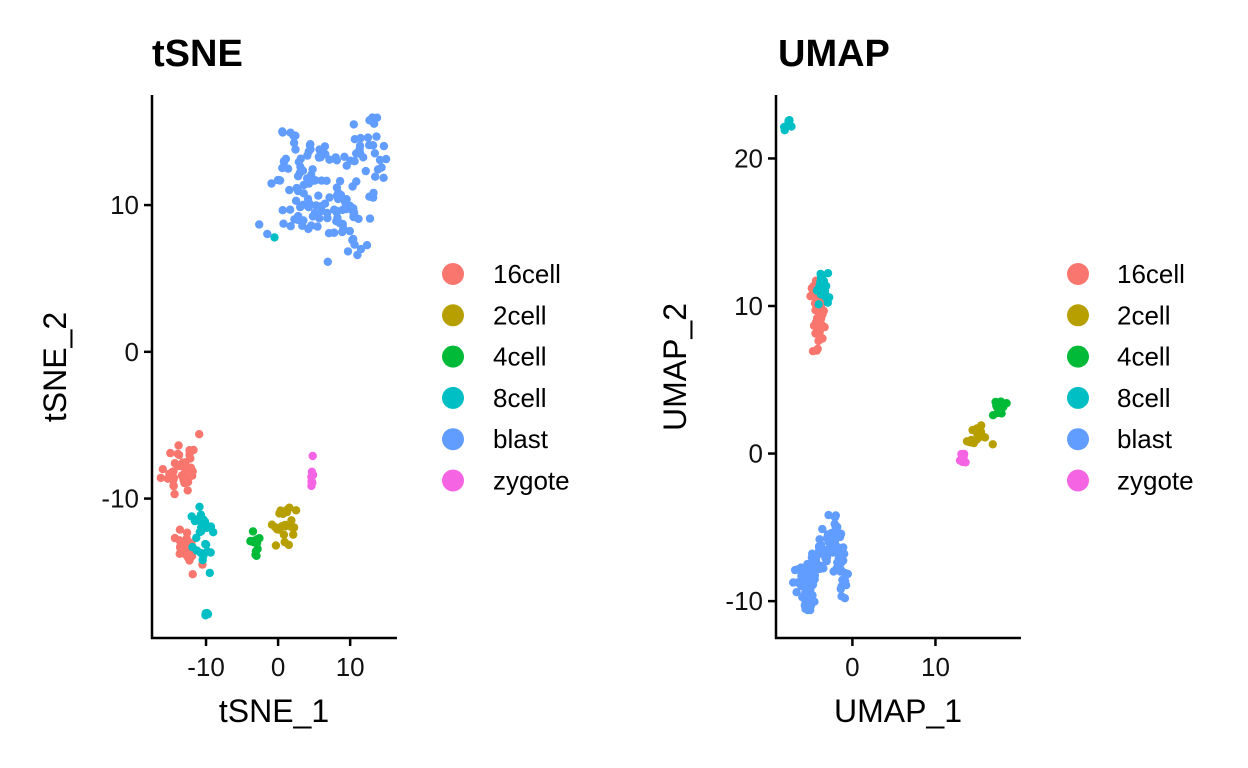 The width and height of the screenshot is (1248, 768). I want to click on umap-x-label: UMAP_1, so click(898, 711).